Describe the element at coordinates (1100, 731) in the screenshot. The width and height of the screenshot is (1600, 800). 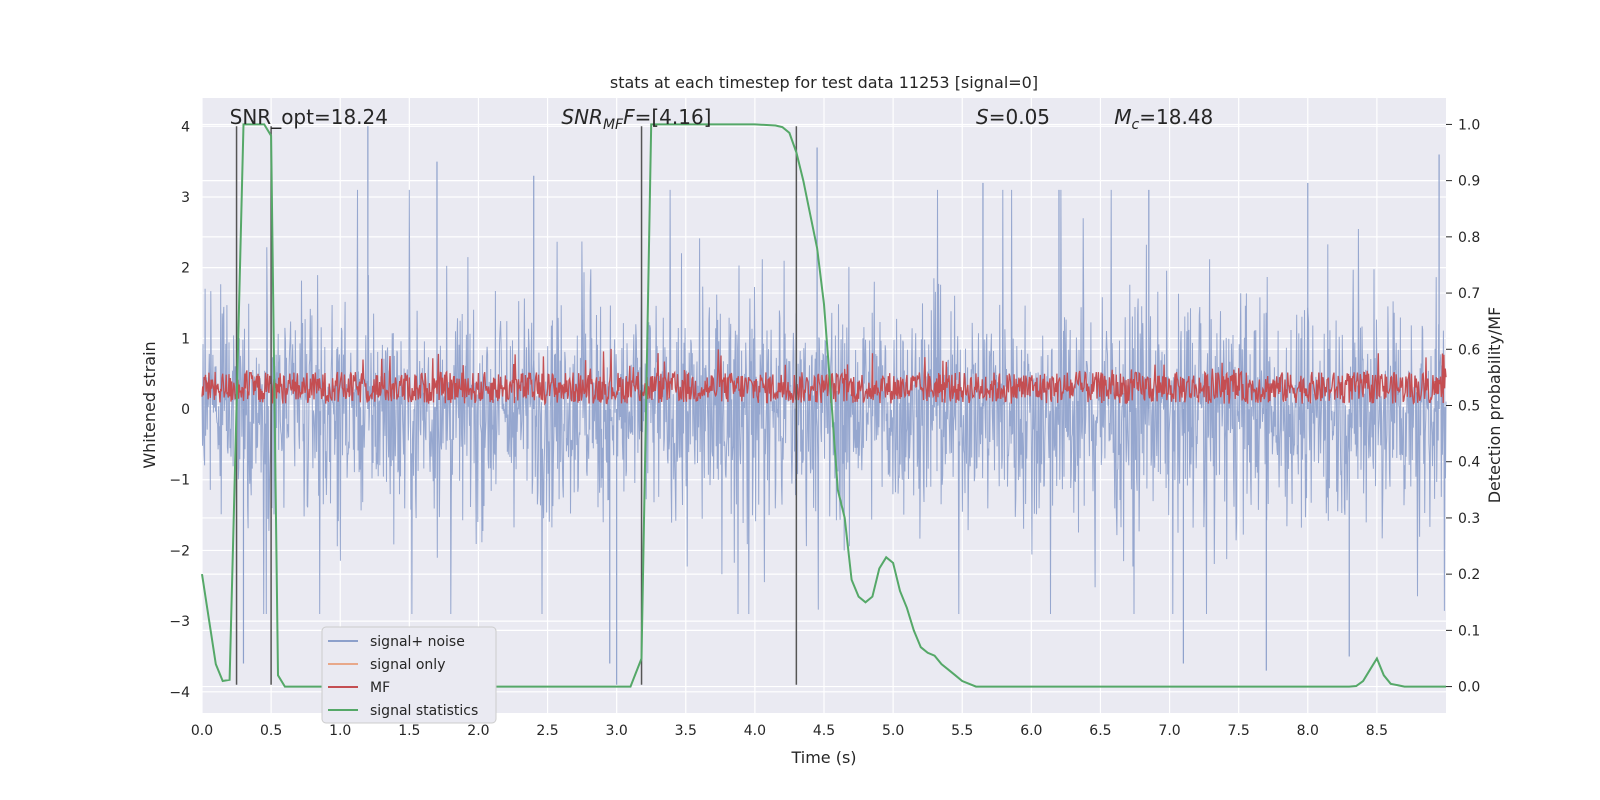
I see `x-tick-label: 6.5` at that location.